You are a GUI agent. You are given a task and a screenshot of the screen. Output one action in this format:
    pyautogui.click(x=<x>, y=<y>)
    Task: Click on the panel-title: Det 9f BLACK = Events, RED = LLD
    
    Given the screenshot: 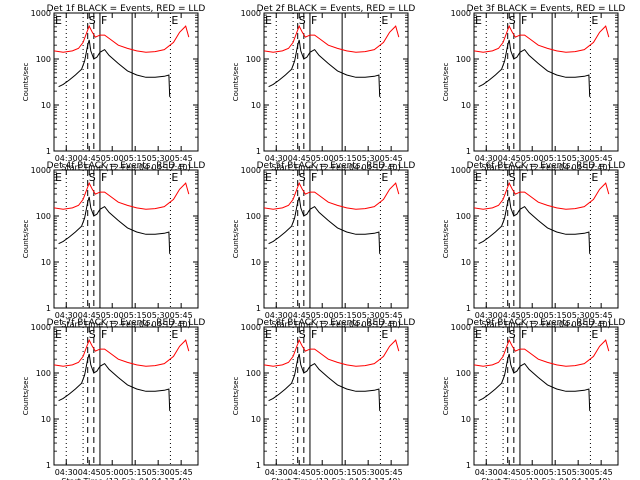 What is the action you would take?
    pyautogui.click(x=546, y=323)
    